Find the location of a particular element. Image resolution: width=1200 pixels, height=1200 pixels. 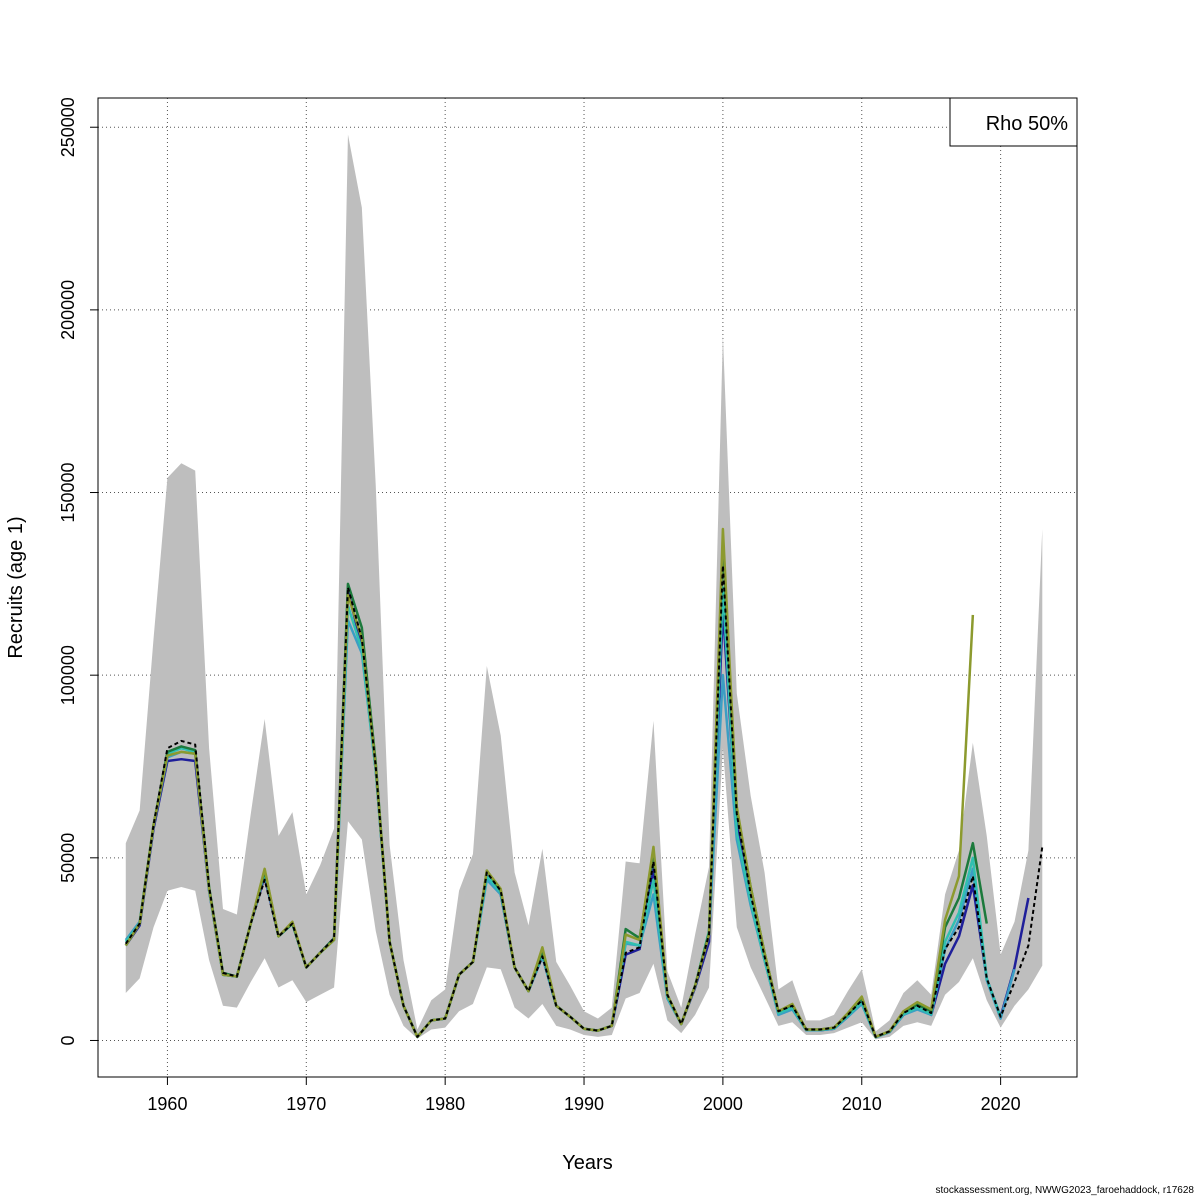

x-tick-label: 1980 is located at coordinates (445, 1104).